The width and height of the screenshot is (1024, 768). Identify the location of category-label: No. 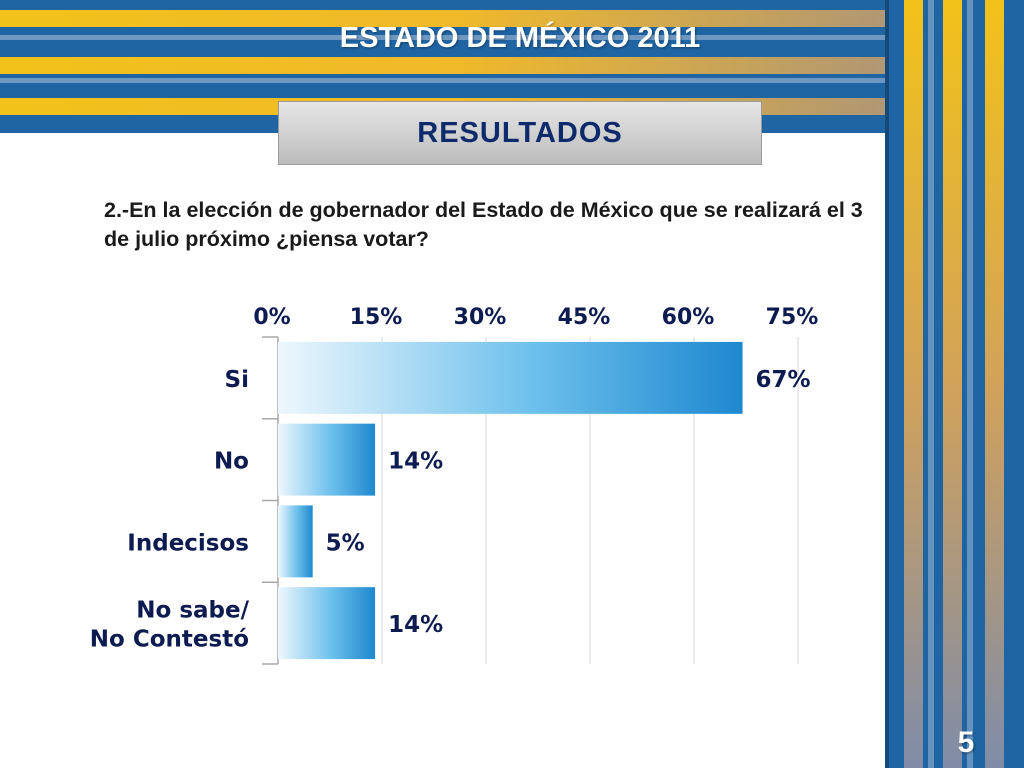
(231, 462).